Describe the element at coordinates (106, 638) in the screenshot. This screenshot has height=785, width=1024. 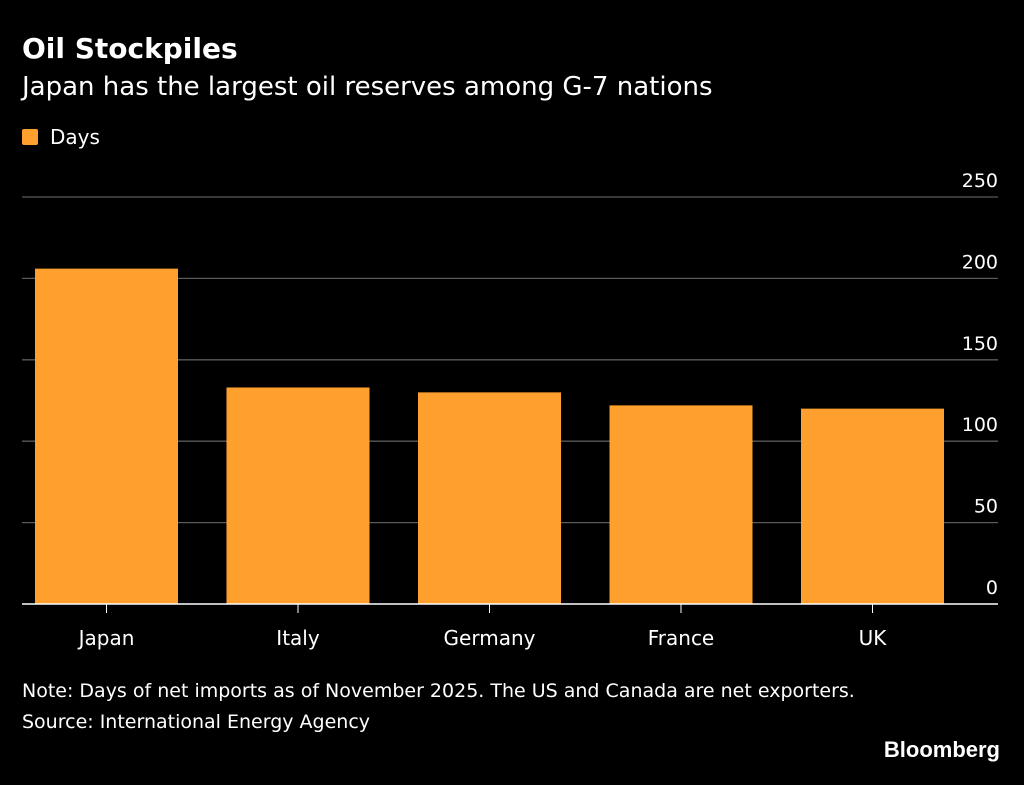
I see `x-category-label: Japan` at that location.